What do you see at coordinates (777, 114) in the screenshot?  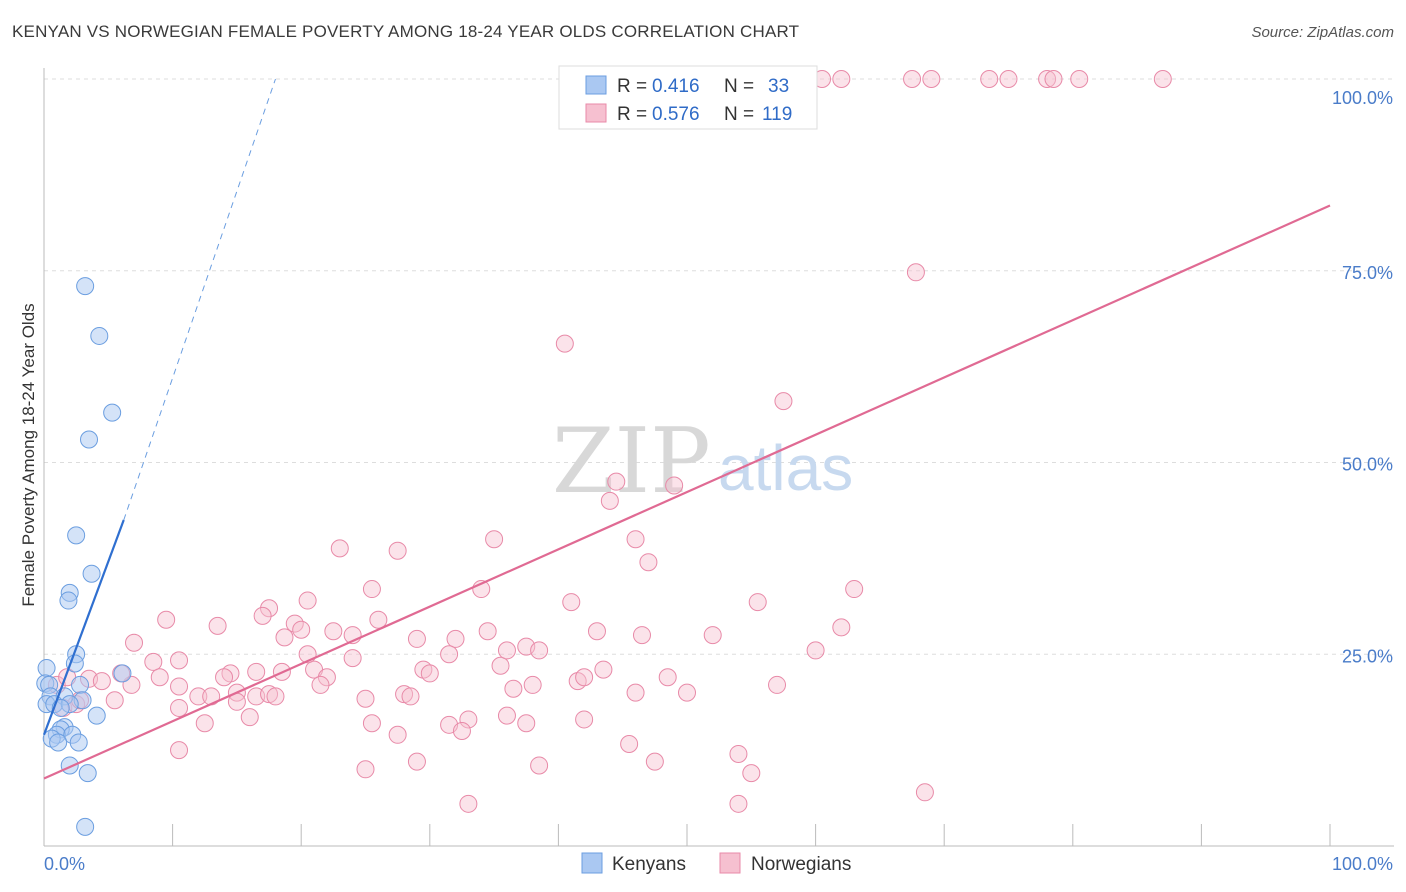 I see `norwegians-n-value: 119` at bounding box center [777, 114].